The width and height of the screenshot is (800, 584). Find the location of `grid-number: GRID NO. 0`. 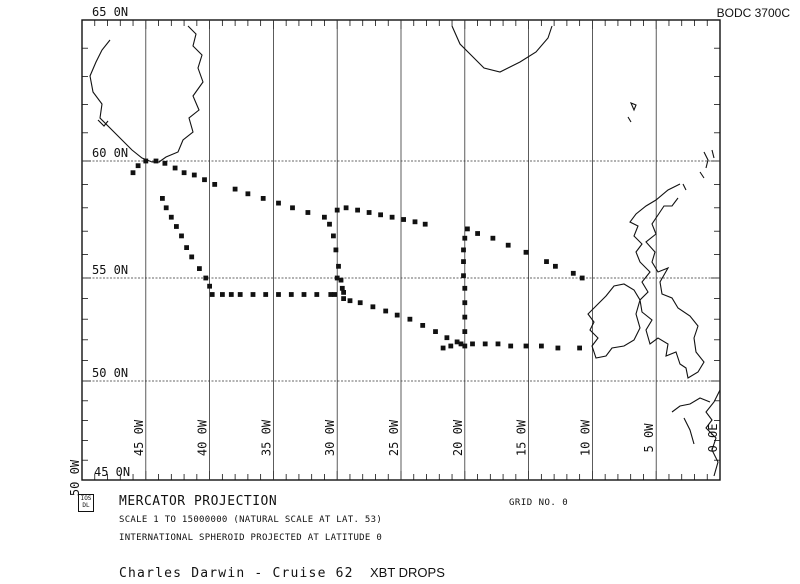

grid-number: GRID NO. 0 is located at coordinates (539, 503).